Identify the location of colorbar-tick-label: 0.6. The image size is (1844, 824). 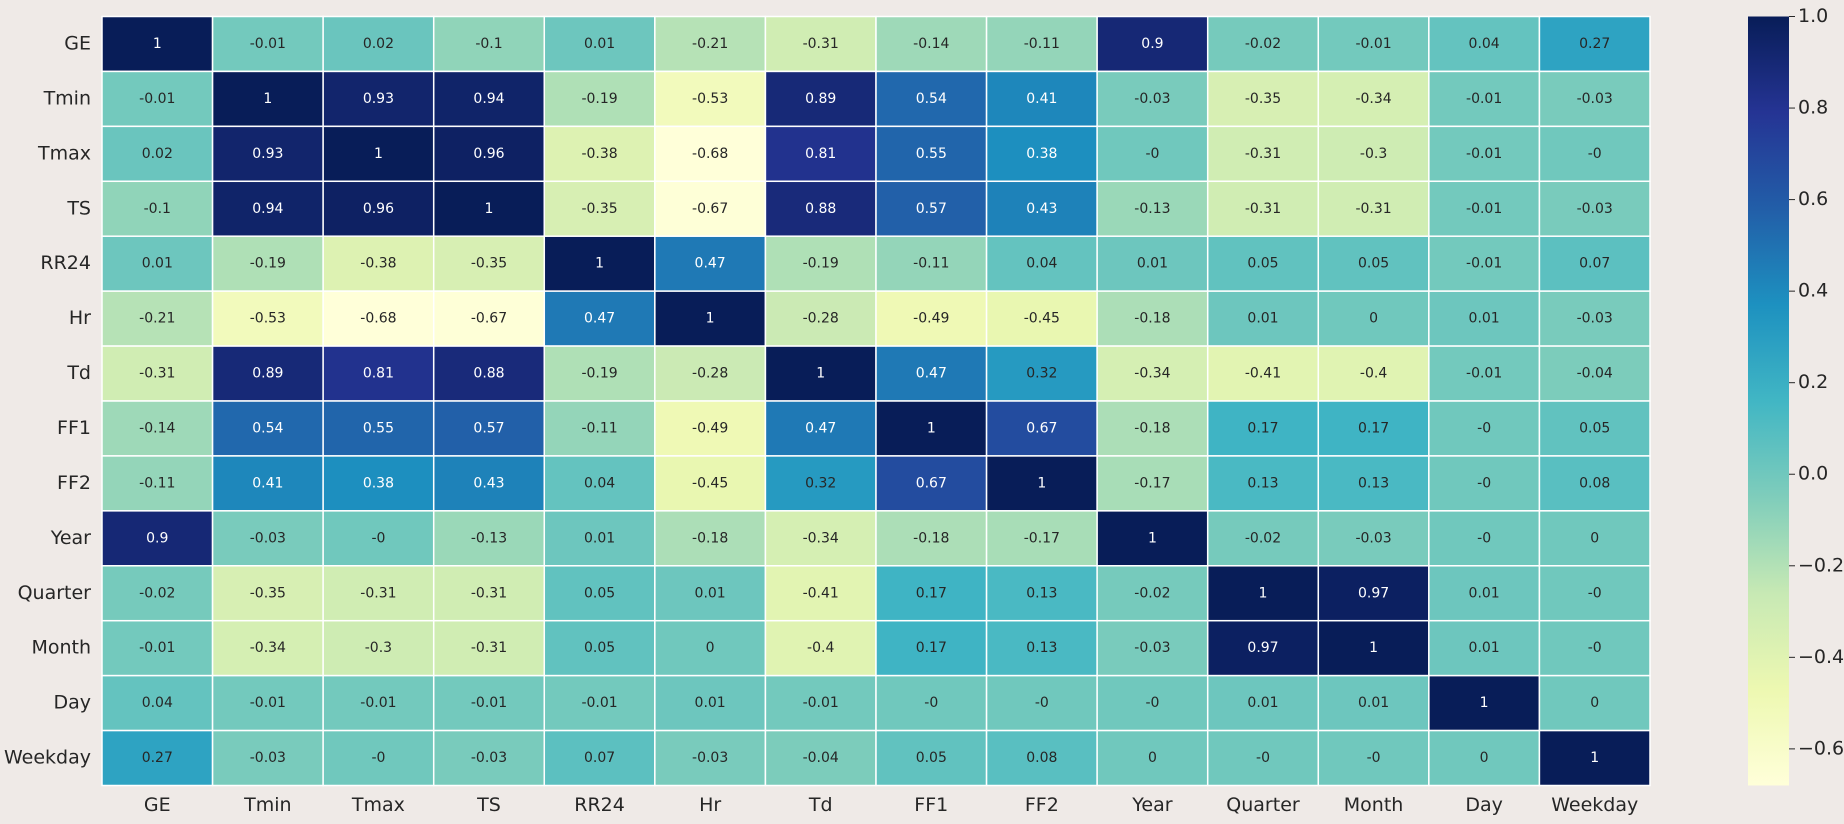
(1813, 199).